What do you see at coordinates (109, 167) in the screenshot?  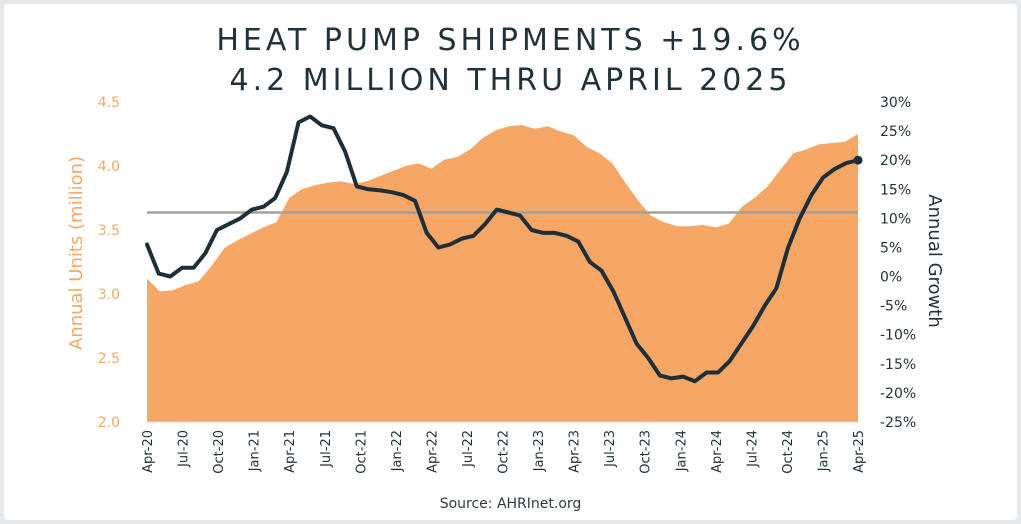 I see `left-tick-label: 4.0` at bounding box center [109, 167].